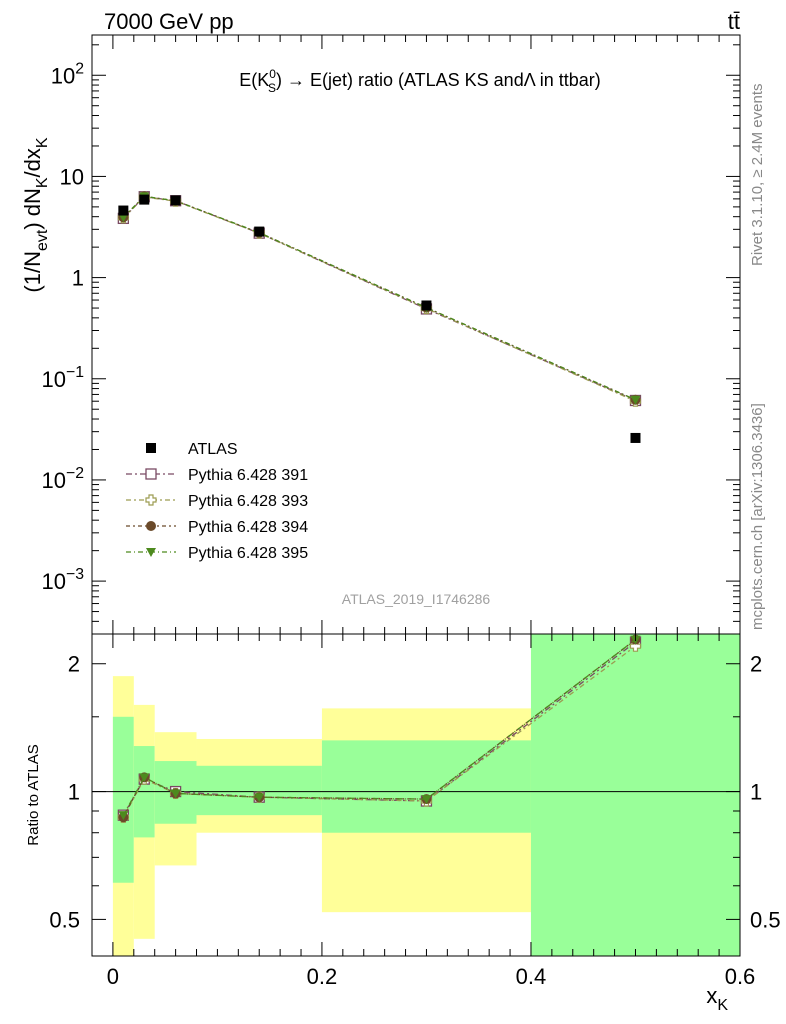  I want to click on legend-marker-data, so click(151, 448).